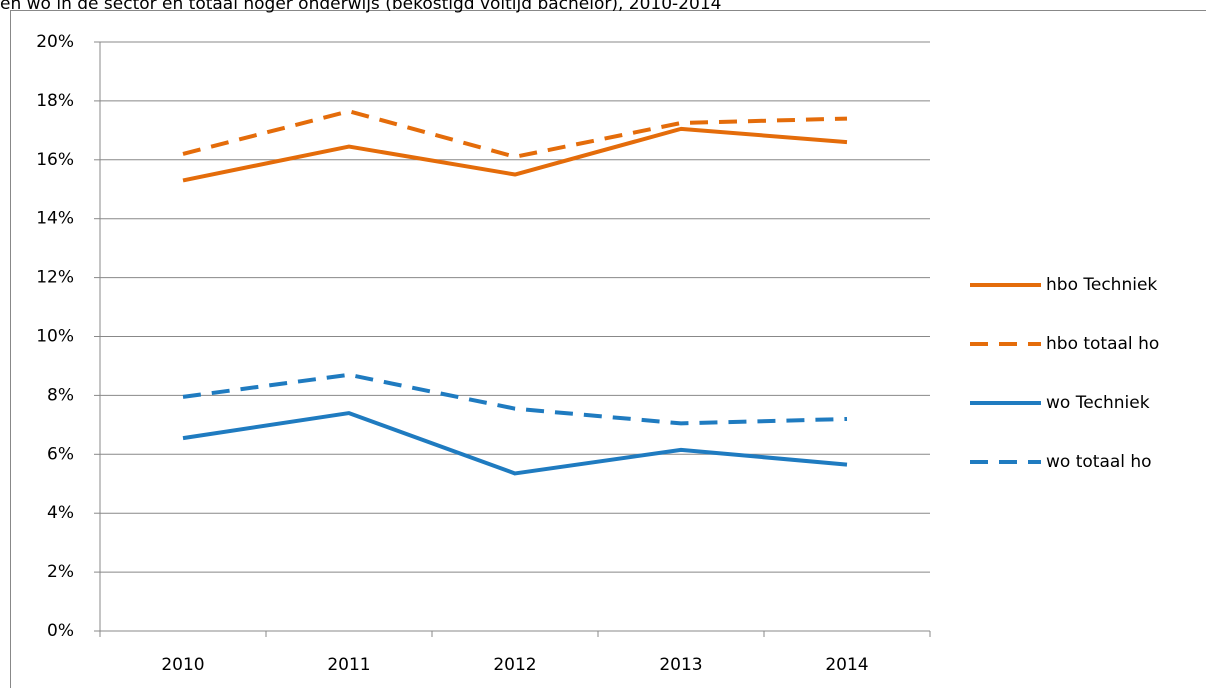  I want to click on y-tick-label: 16%, so click(55, 160).